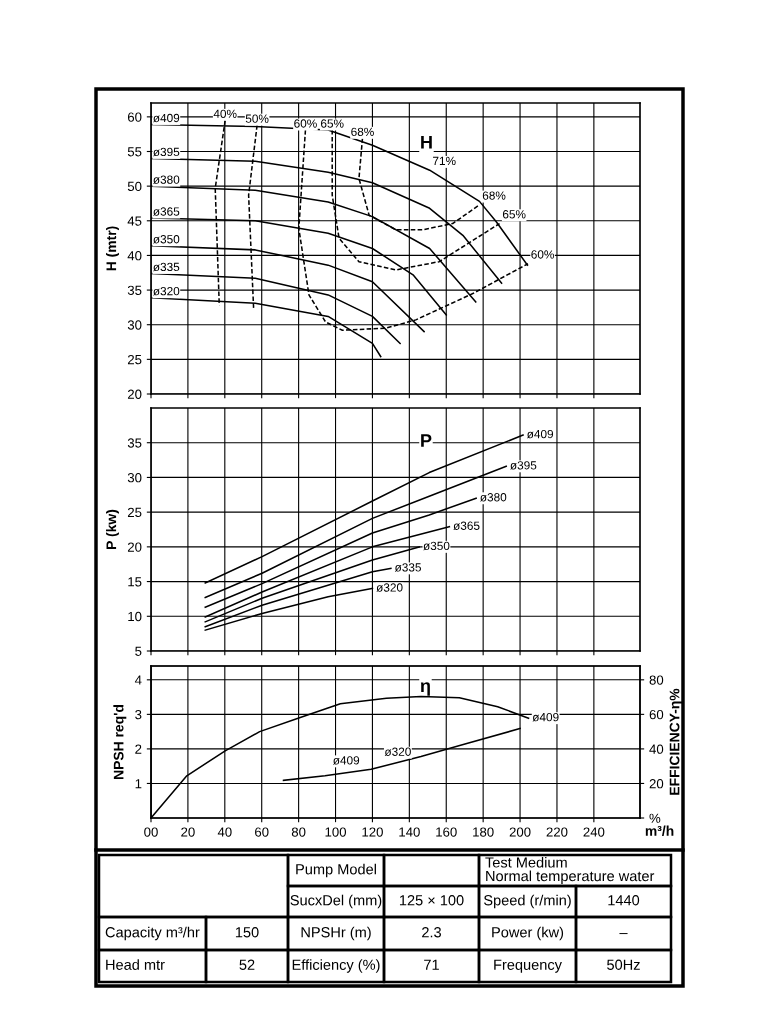  Describe the element at coordinates (336, 901) in the screenshot. I see `text: SucxDel (mm)` at that location.